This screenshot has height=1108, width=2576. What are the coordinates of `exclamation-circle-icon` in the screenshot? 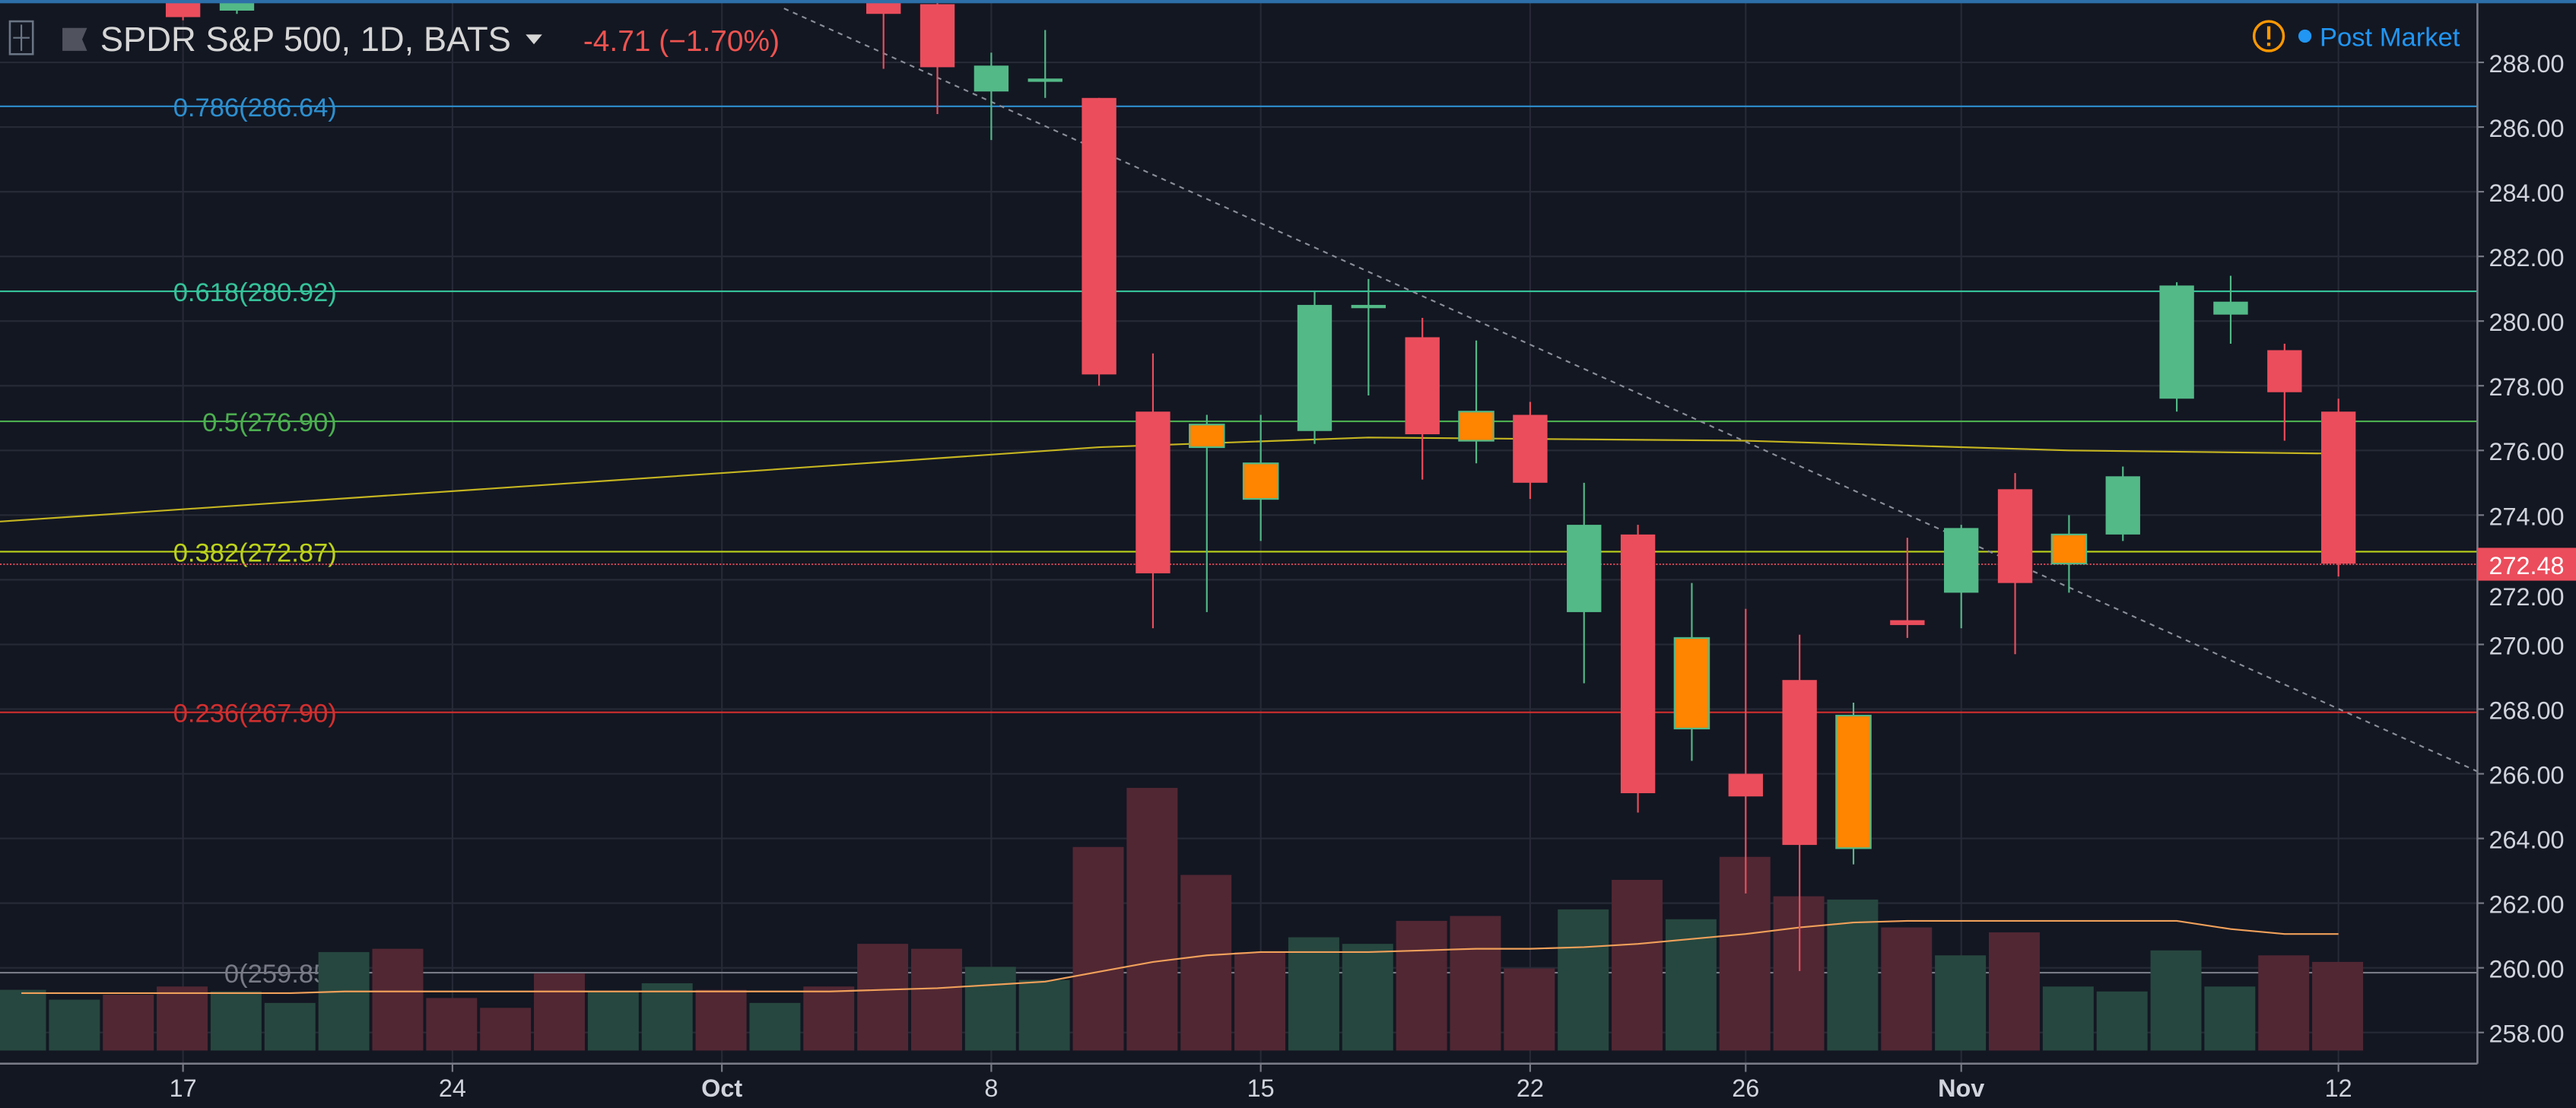 It's located at (2268, 36).